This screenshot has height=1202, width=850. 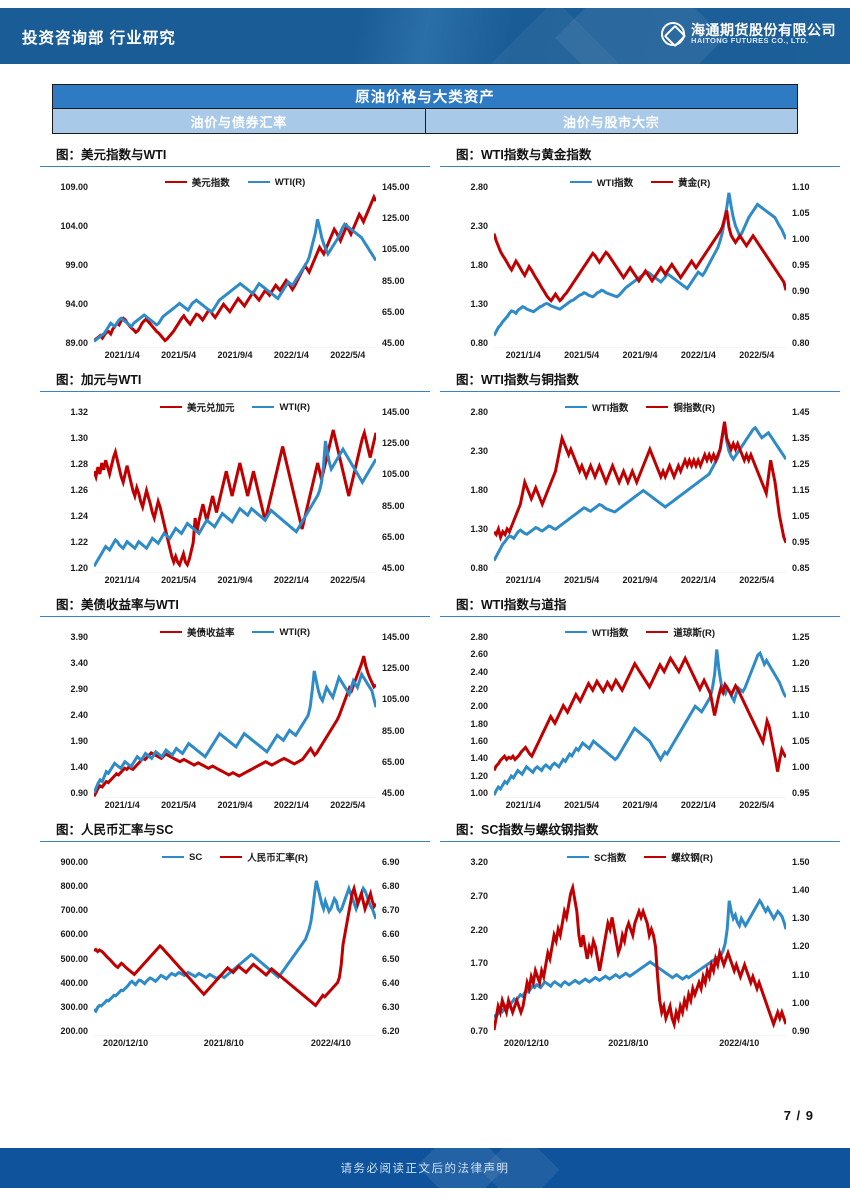 What do you see at coordinates (235, 155) in the screenshot?
I see `chart-title-usd-index-wti: 图：美元指数与WTI` at bounding box center [235, 155].